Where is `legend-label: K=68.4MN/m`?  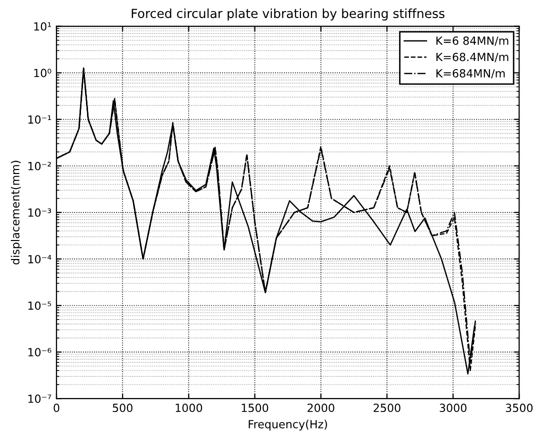
legend-label: K=68.4MN/m is located at coordinates (472, 57).